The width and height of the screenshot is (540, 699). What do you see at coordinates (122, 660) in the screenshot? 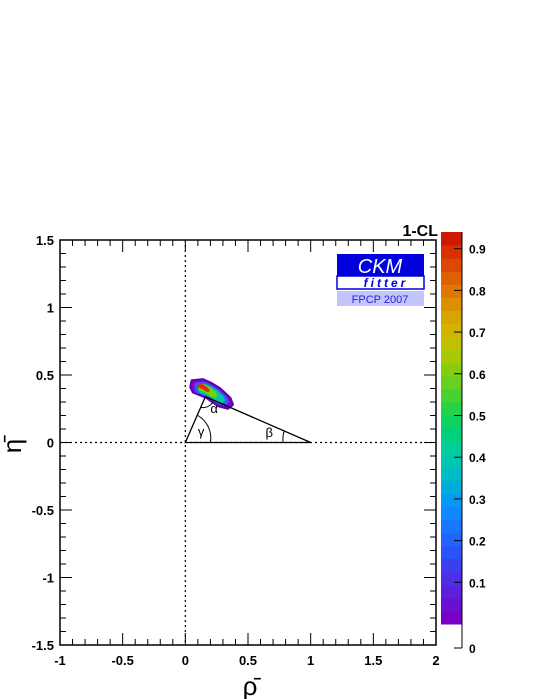
I see `x-tick-label: -0.5` at bounding box center [122, 660].